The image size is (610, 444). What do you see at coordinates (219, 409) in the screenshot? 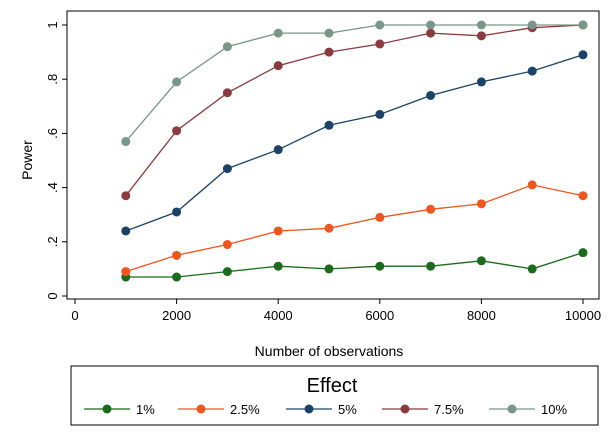
I see `legend-entry-2: 2.5%` at bounding box center [219, 409].